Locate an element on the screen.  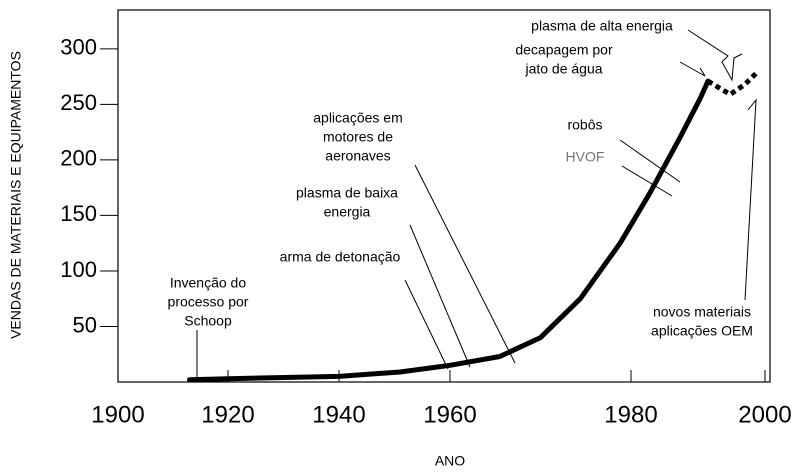
annotation: motores de is located at coordinates (358, 137).